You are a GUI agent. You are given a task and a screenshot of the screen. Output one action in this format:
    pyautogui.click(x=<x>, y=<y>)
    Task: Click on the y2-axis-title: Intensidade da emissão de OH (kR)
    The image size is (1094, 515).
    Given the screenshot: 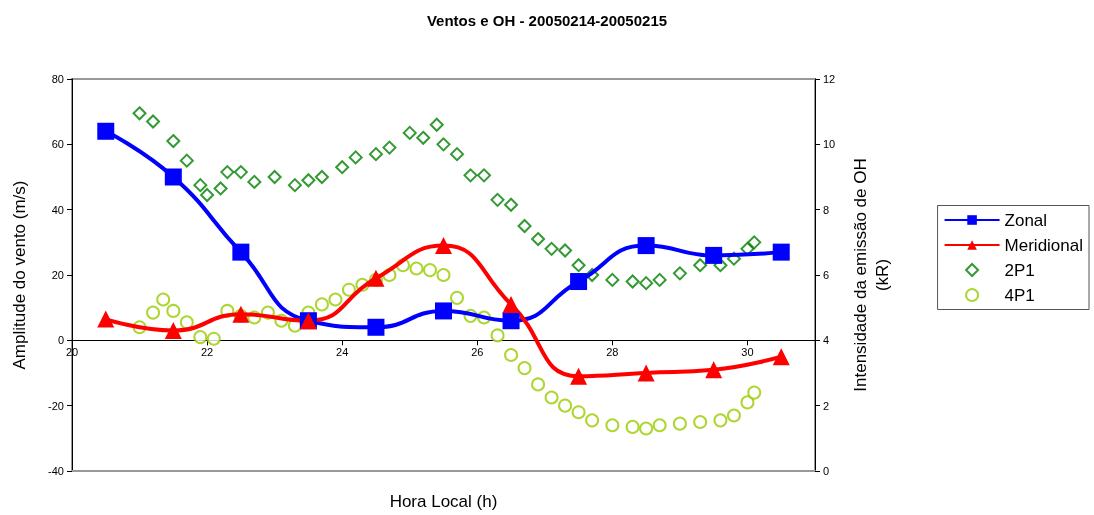 What is the action you would take?
    pyautogui.click(x=871, y=275)
    